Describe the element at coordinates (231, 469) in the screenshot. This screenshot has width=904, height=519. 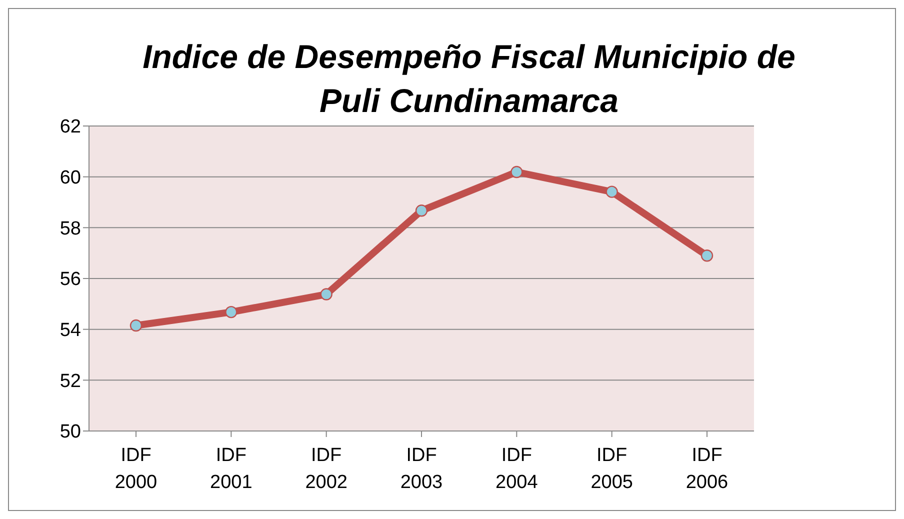
I see `x-tick-label: IDF 2001` at that location.